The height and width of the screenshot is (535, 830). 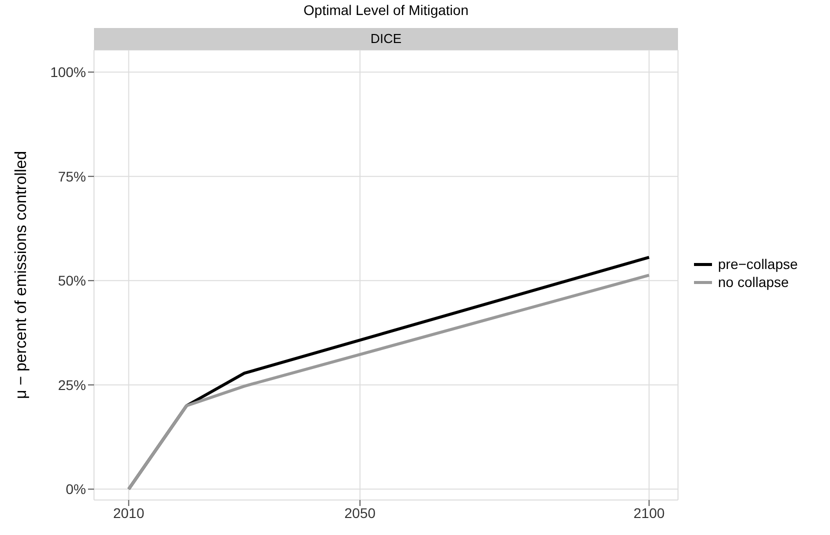 I want to click on x-tick-label: 2010, so click(x=128, y=512).